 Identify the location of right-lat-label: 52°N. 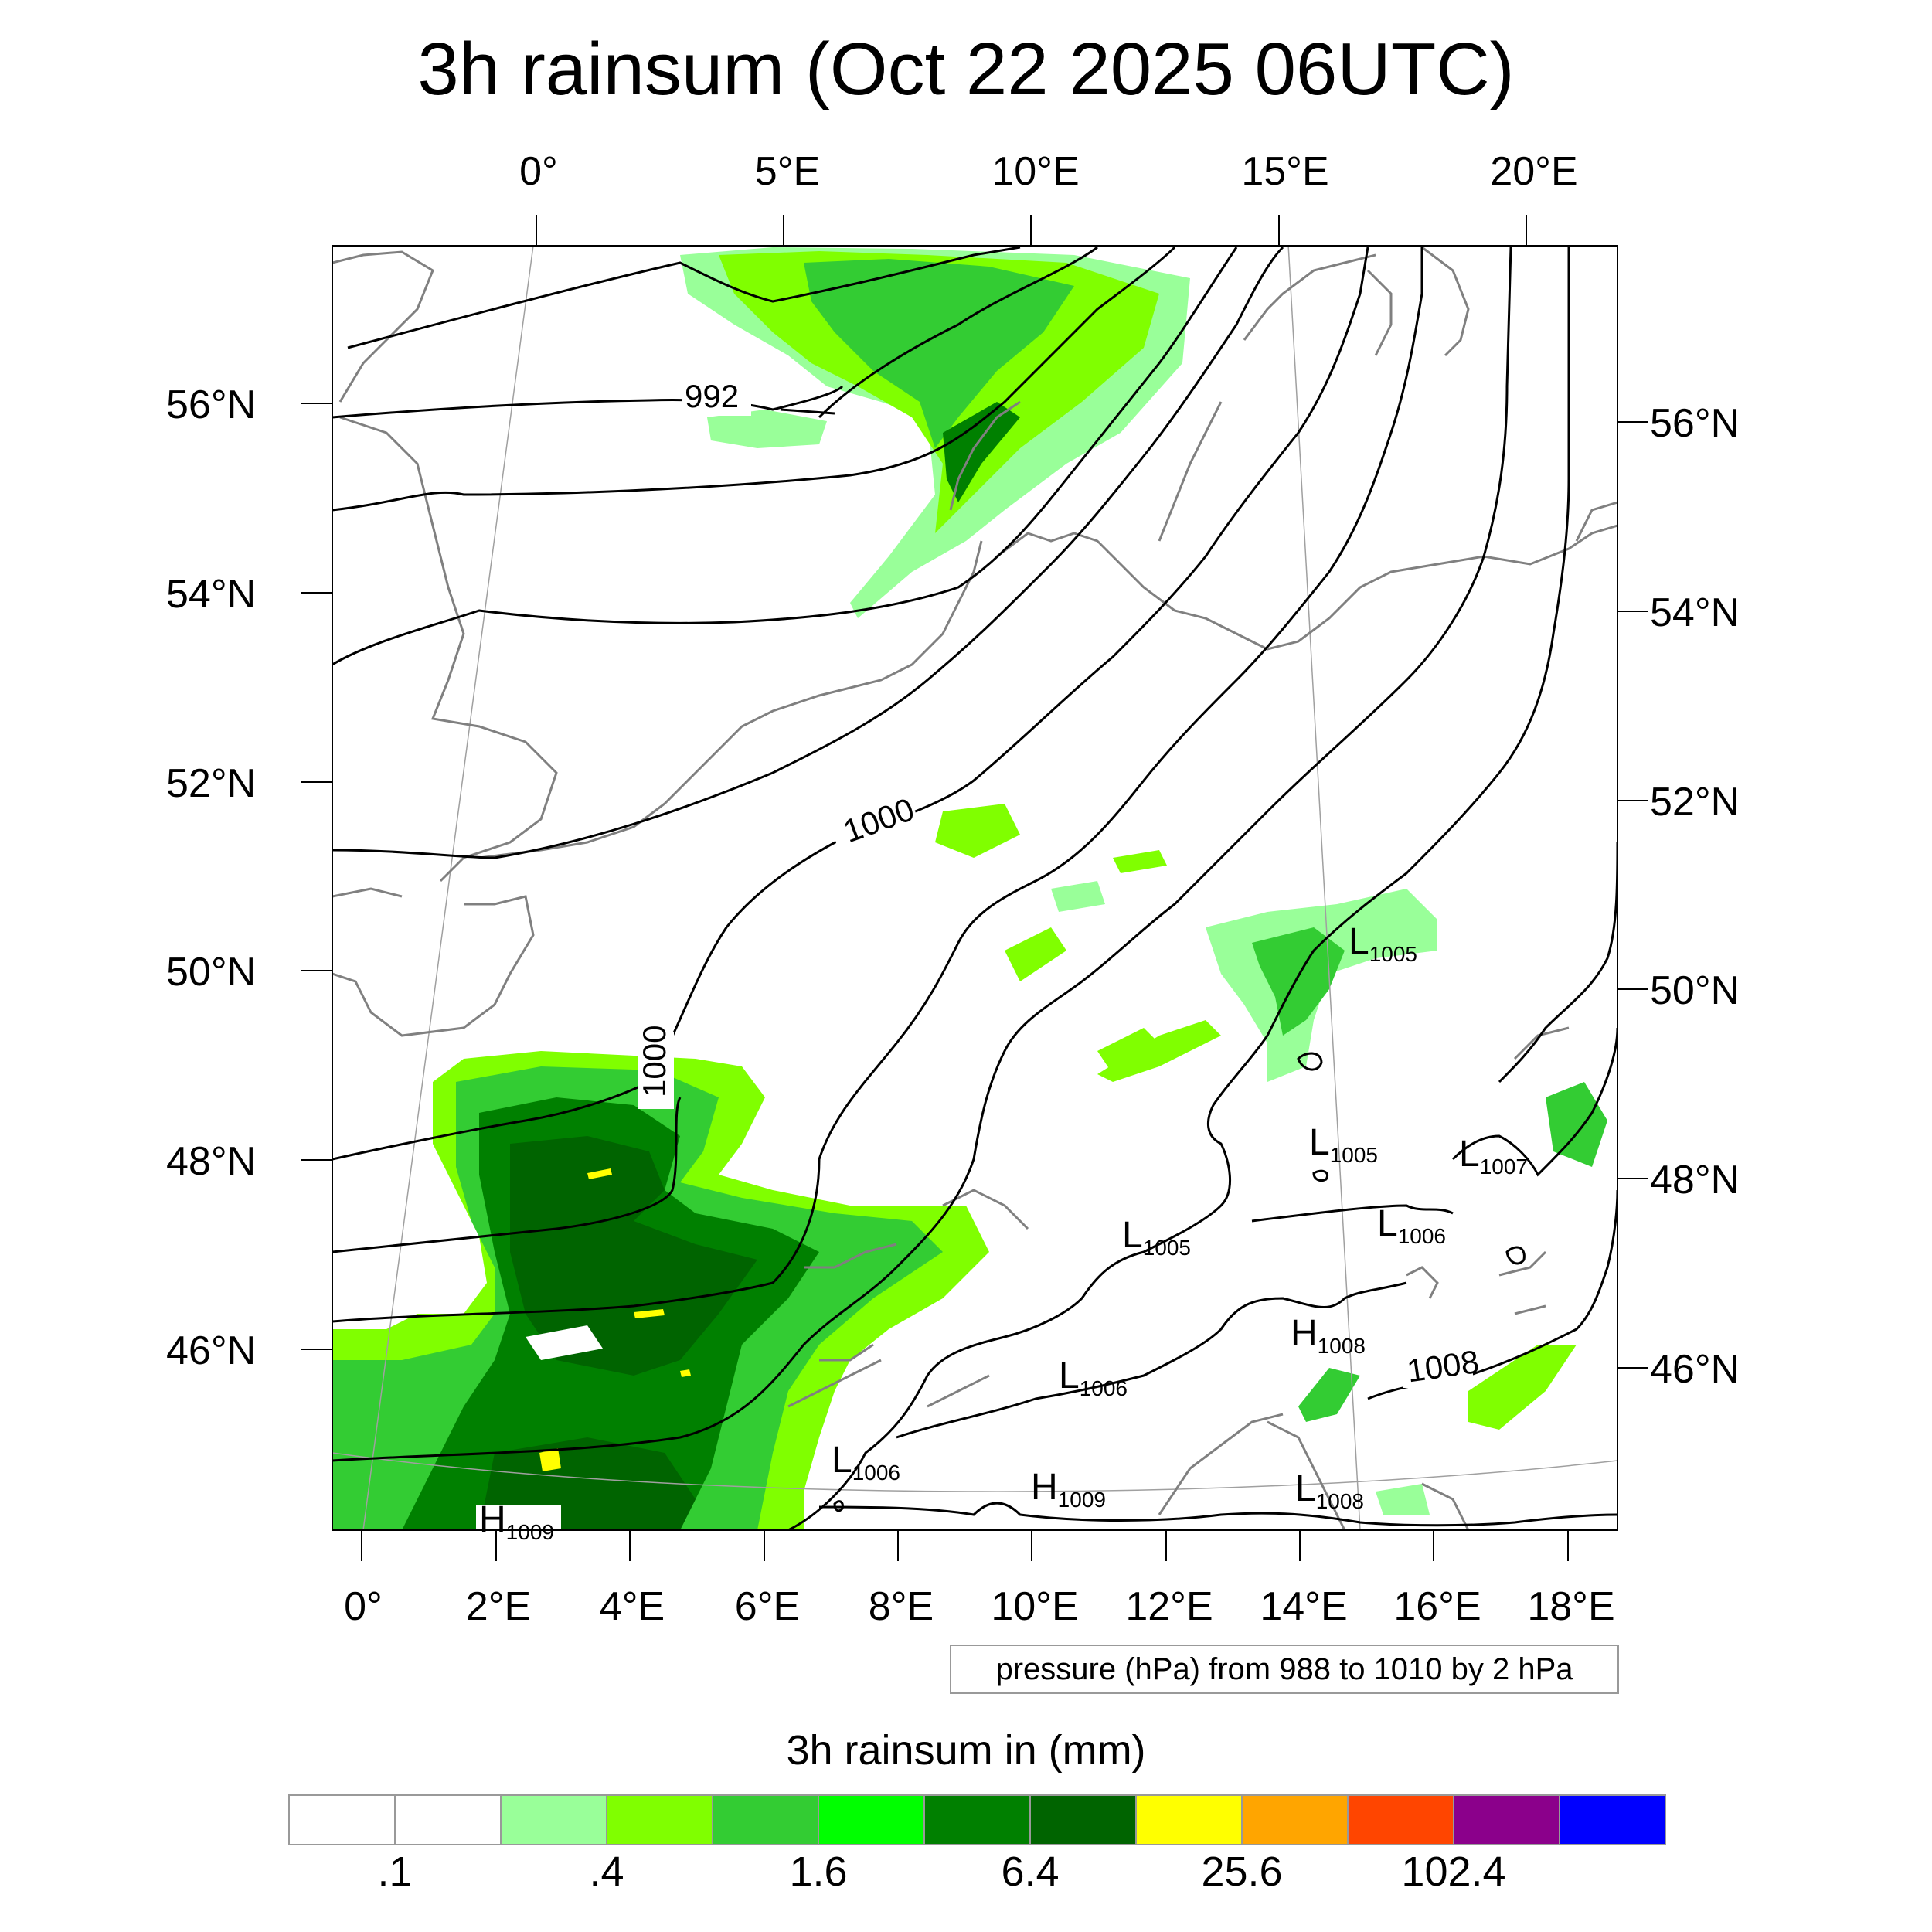
(1695, 802).